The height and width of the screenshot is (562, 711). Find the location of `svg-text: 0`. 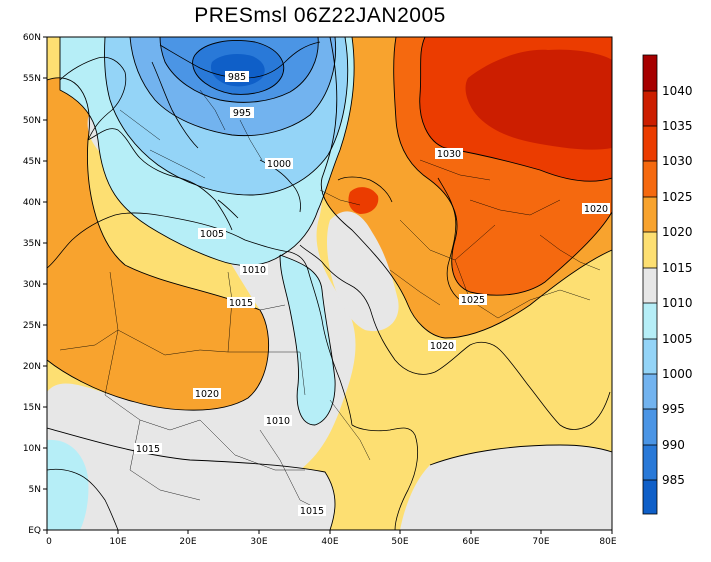

svg-text: 0 is located at coordinates (49, 542).